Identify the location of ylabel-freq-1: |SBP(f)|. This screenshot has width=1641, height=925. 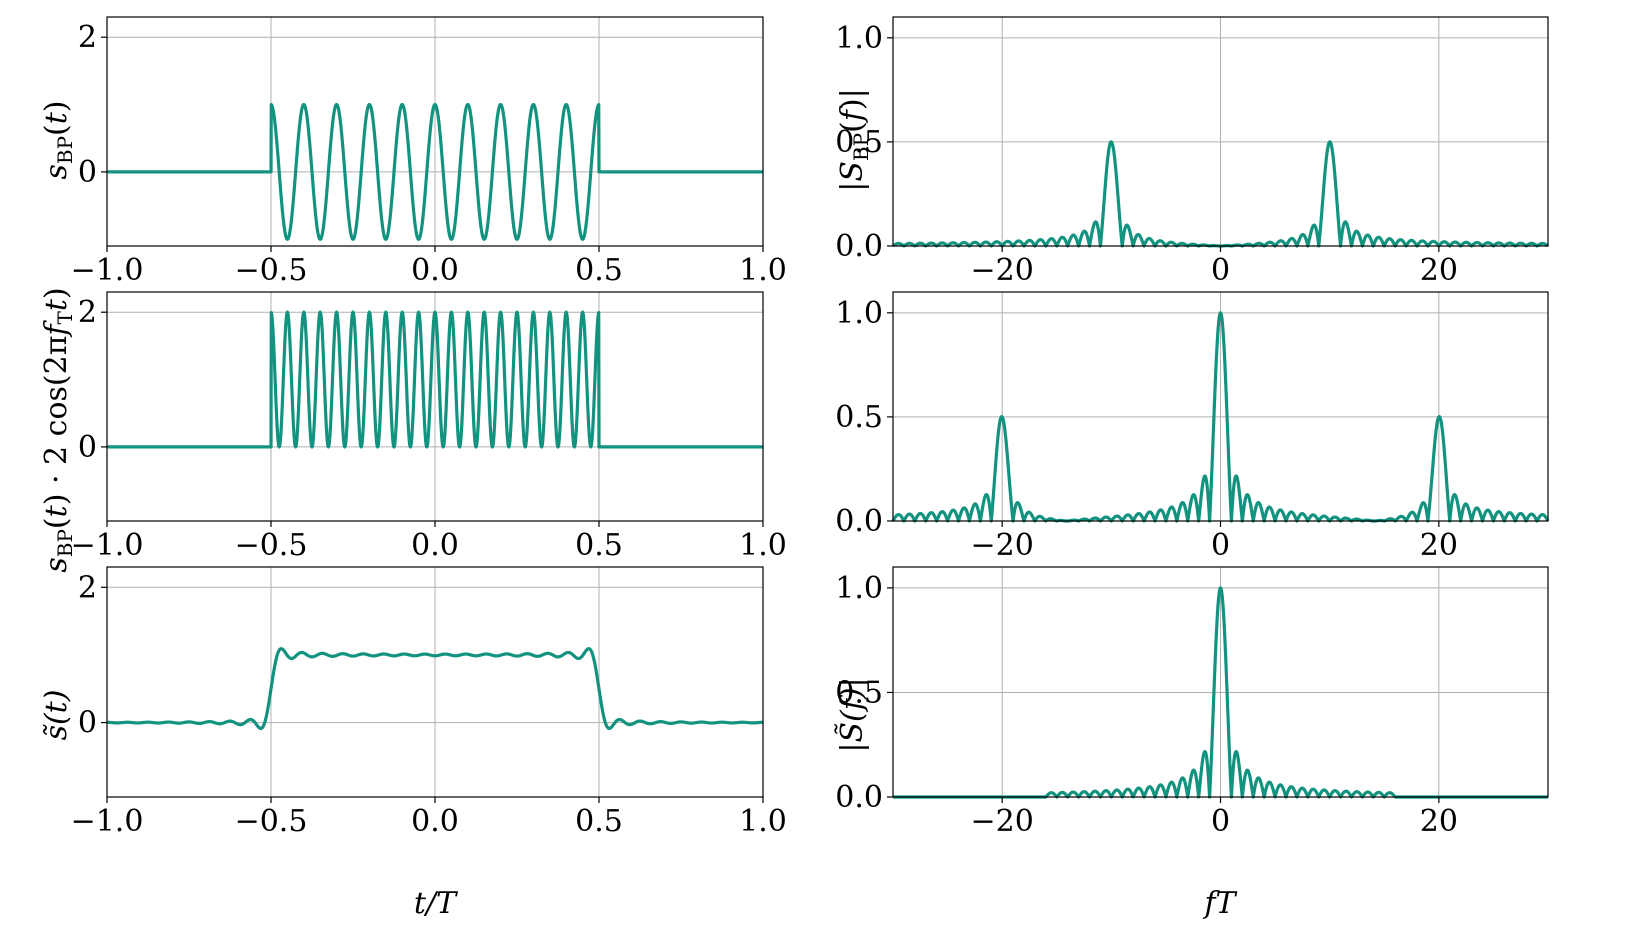
(854, 139).